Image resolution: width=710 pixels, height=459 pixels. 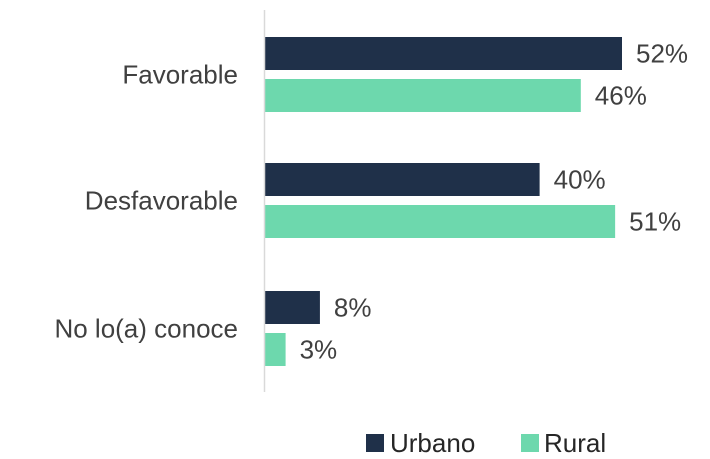 I want to click on data-label: 8%, so click(x=353, y=308).